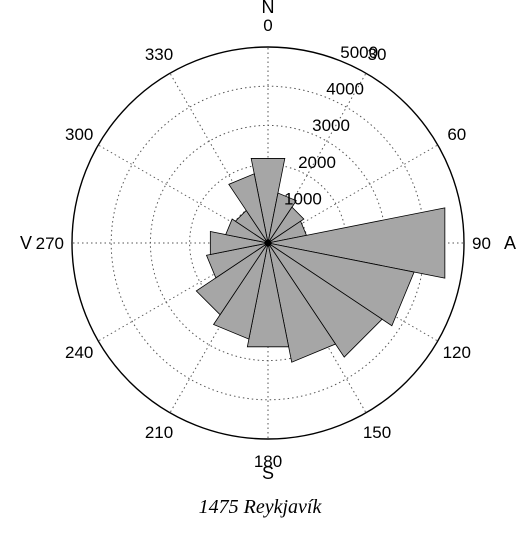 Image resolution: width=520 pixels, height=535 pixels. I want to click on angle-tick-label: 30, so click(377, 54).